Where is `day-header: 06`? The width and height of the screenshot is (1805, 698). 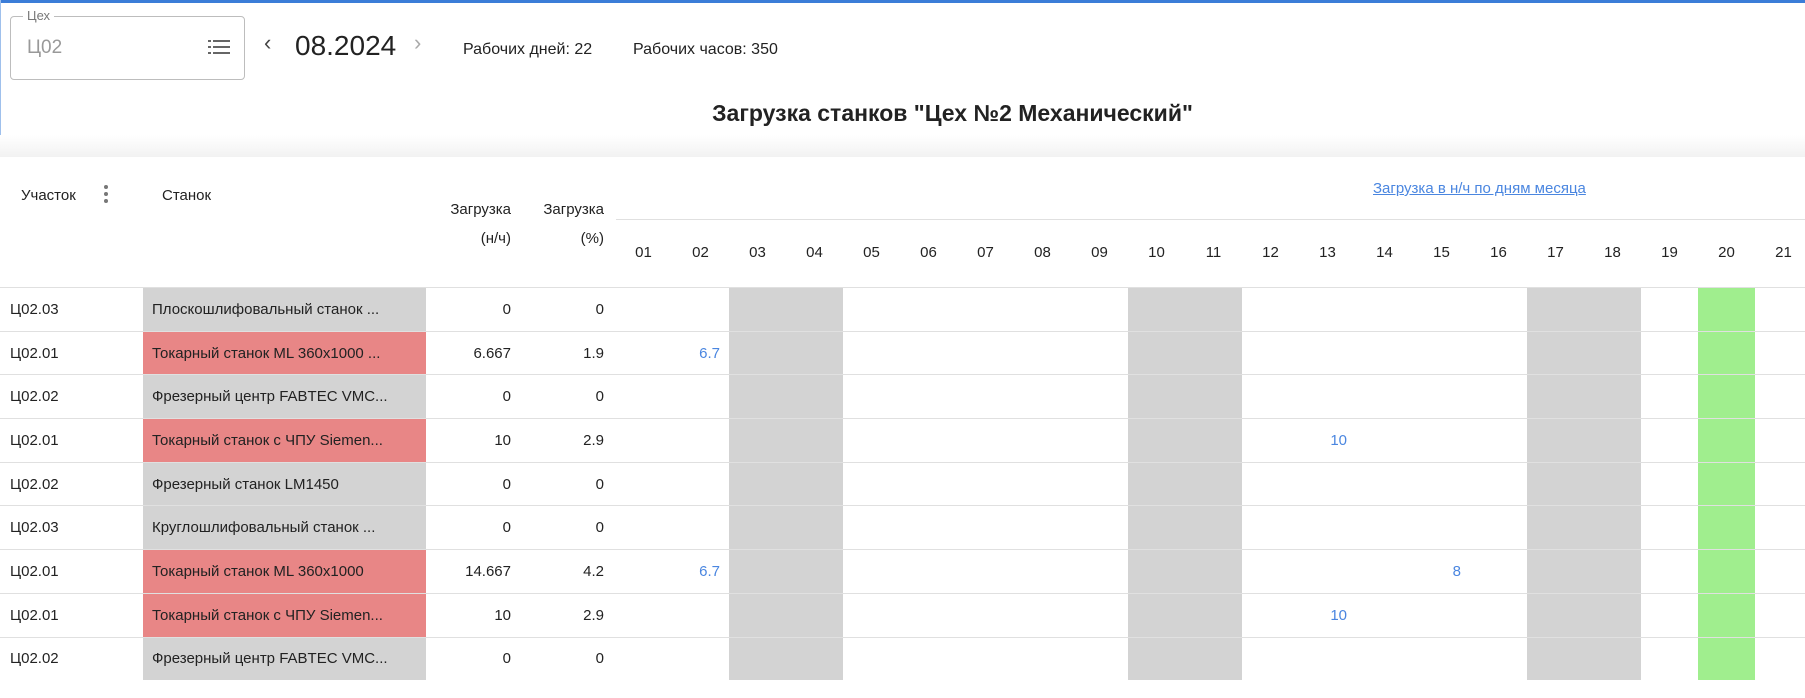
day-header: 06 is located at coordinates (928, 252).